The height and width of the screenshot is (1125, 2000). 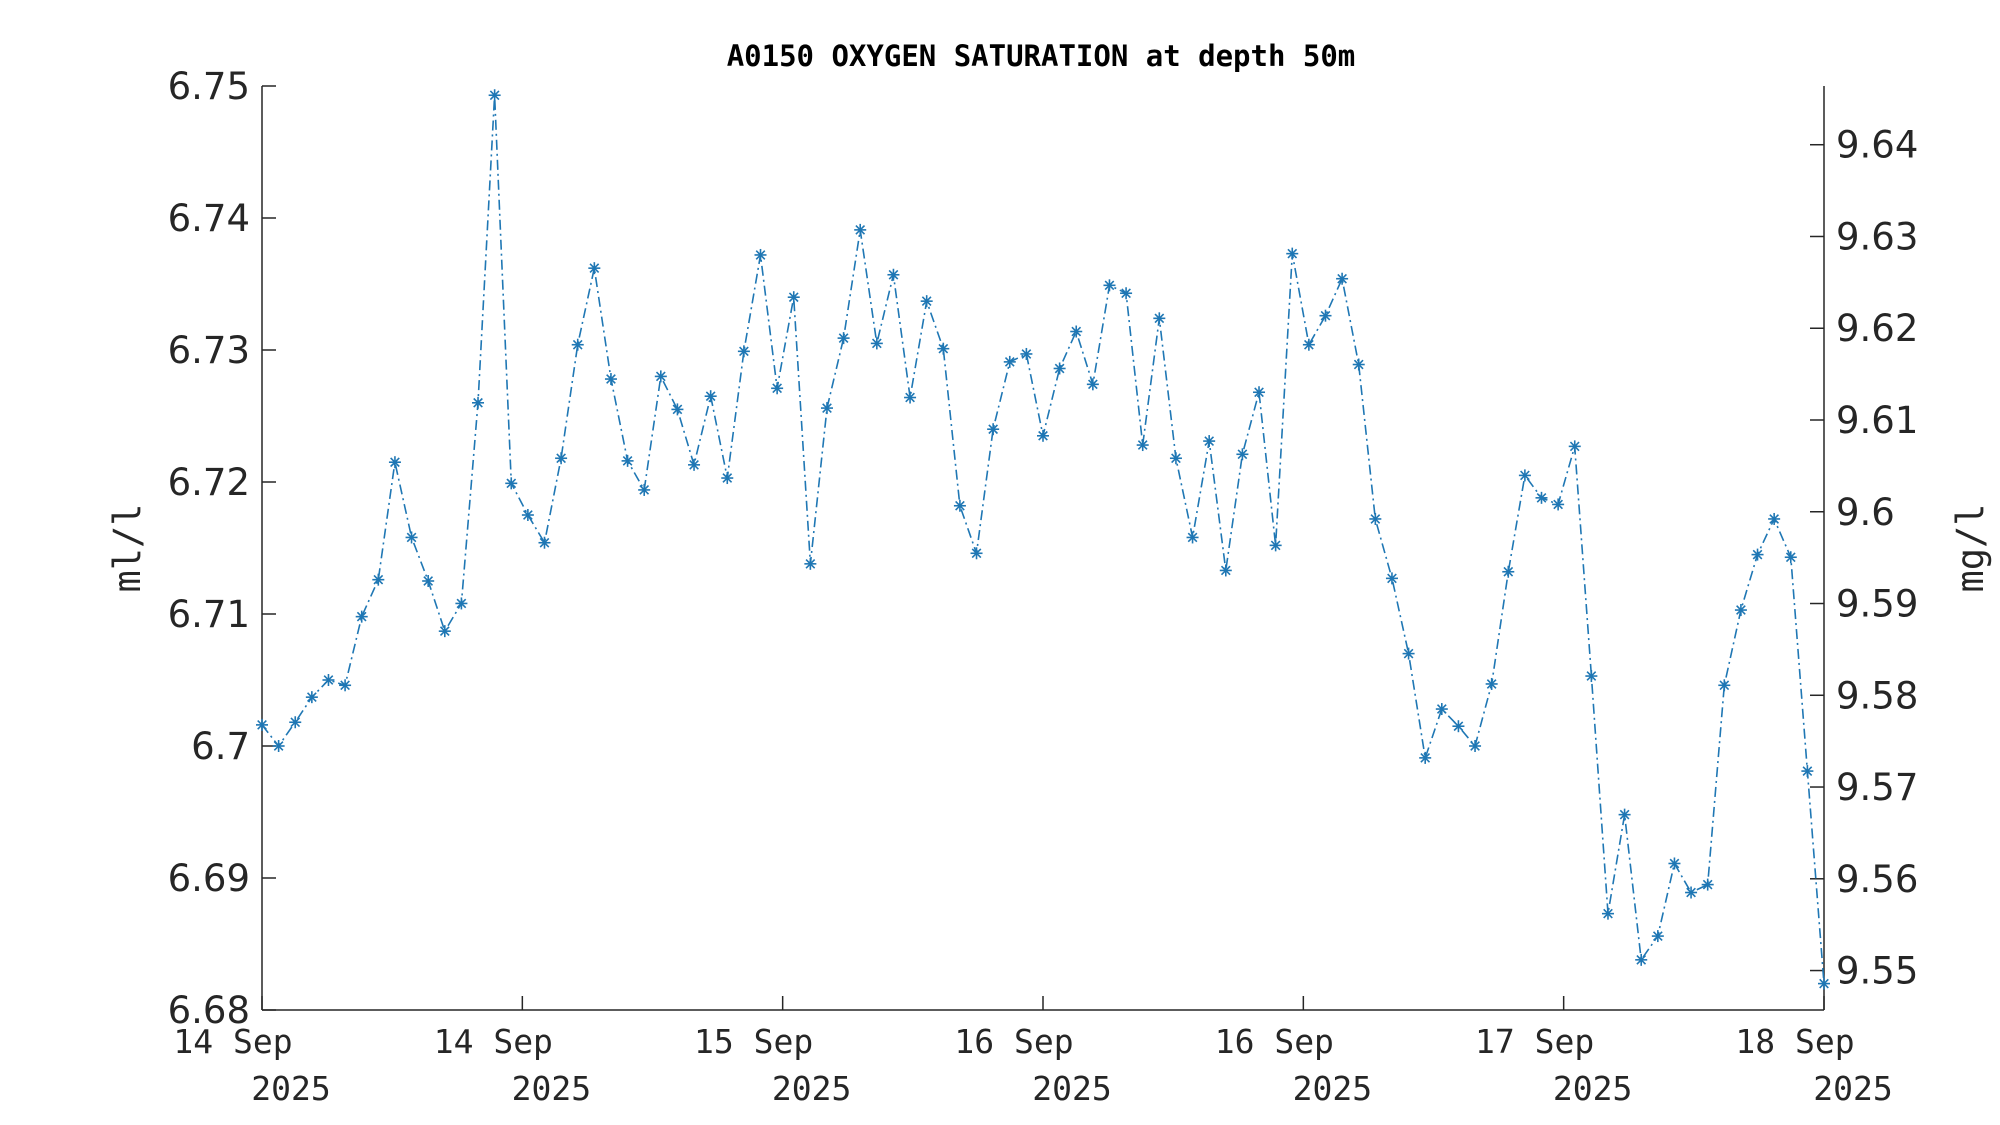 What do you see at coordinates (1877, 420) in the screenshot?
I see `right-tick-label: 9.61` at bounding box center [1877, 420].